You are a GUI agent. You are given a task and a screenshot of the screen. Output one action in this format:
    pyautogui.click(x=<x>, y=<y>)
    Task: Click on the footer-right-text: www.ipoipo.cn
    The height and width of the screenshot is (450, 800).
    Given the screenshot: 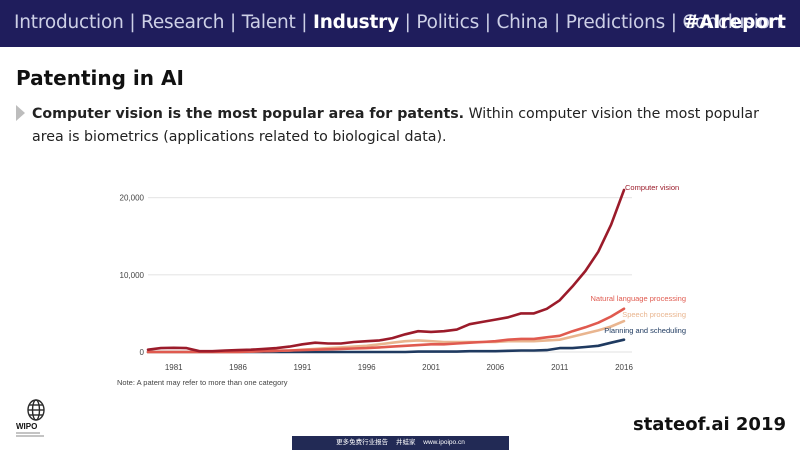 What is the action you would take?
    pyautogui.click(x=444, y=442)
    